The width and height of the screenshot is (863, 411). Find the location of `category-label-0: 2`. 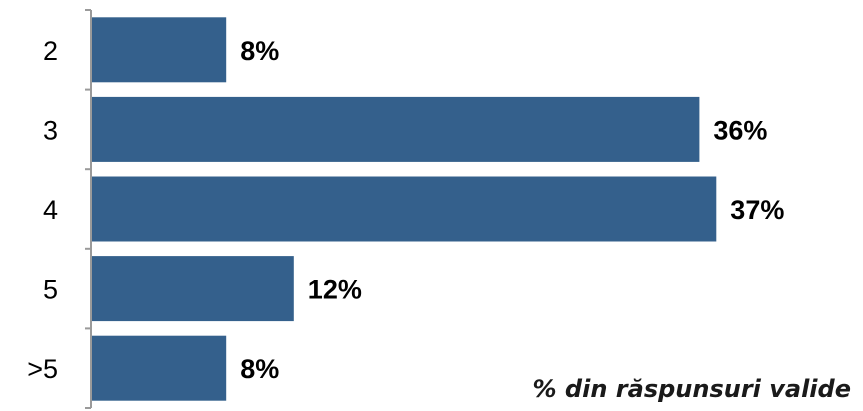

category-label-0: 2 is located at coordinates (50, 51).